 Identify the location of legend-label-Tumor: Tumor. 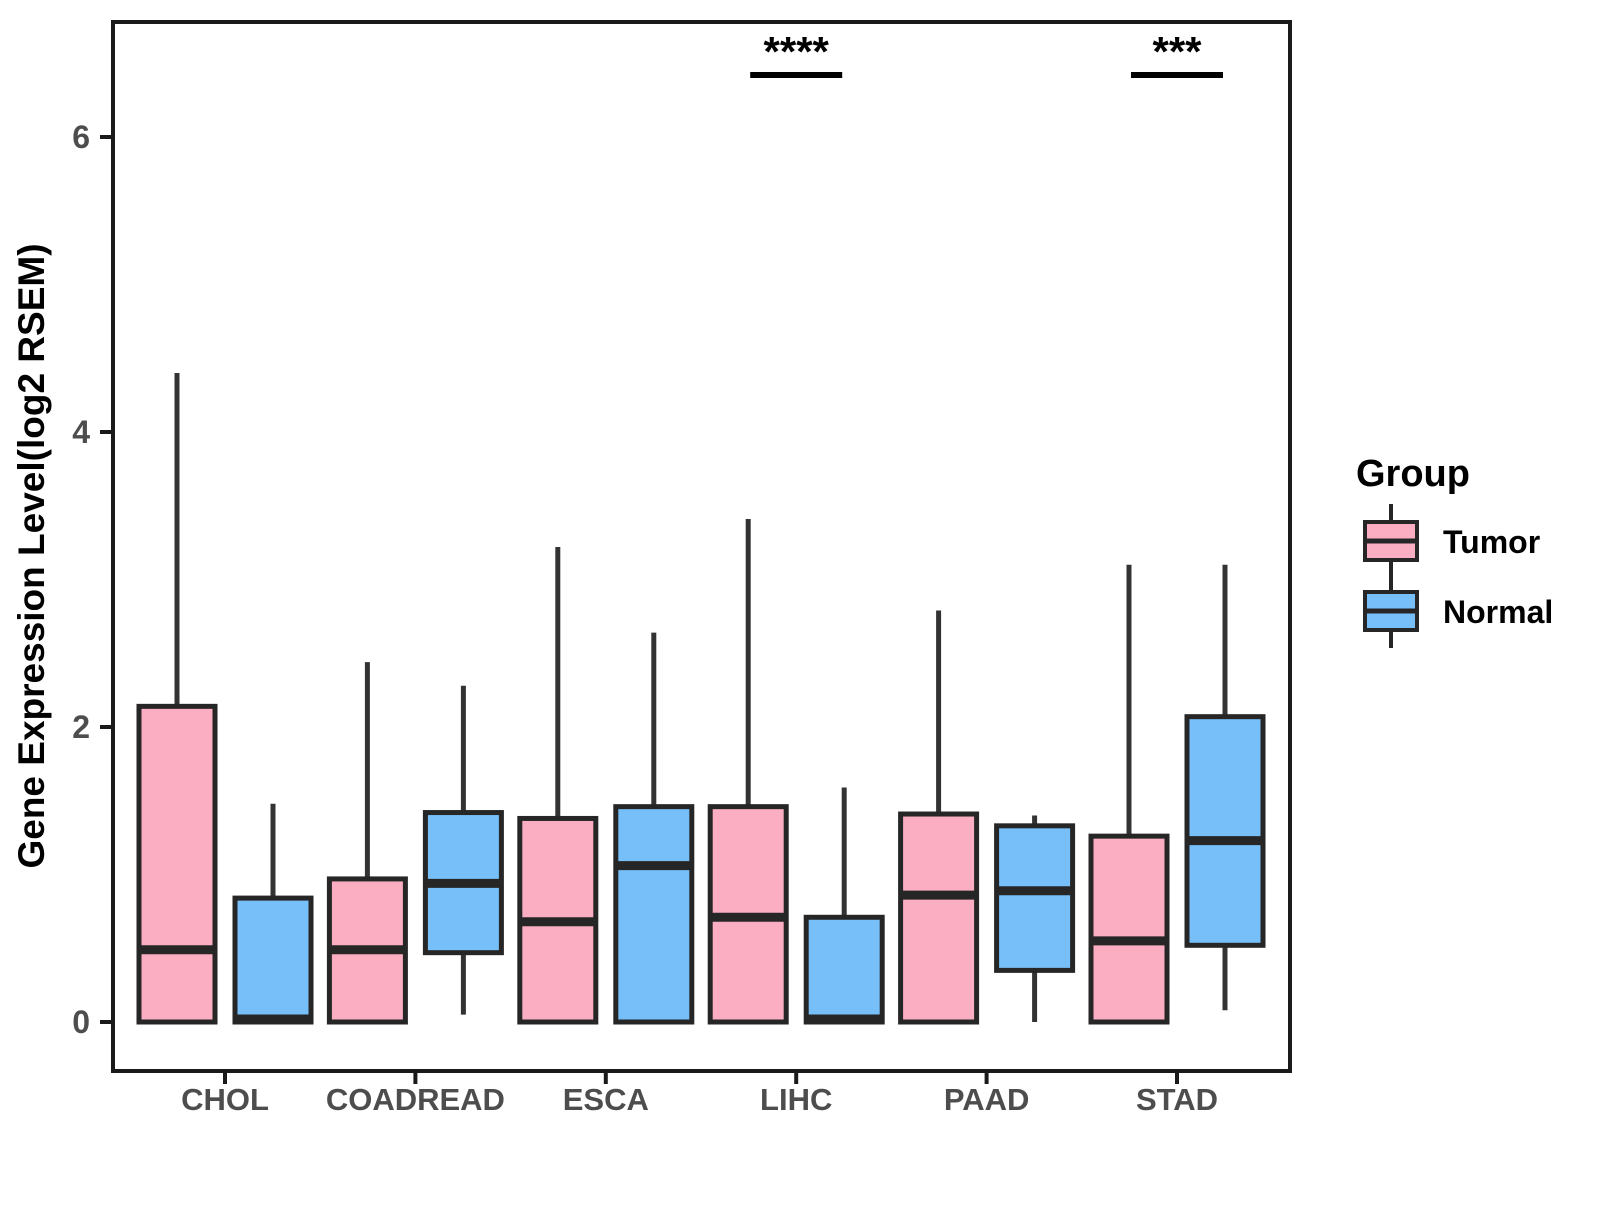
(1491, 542).